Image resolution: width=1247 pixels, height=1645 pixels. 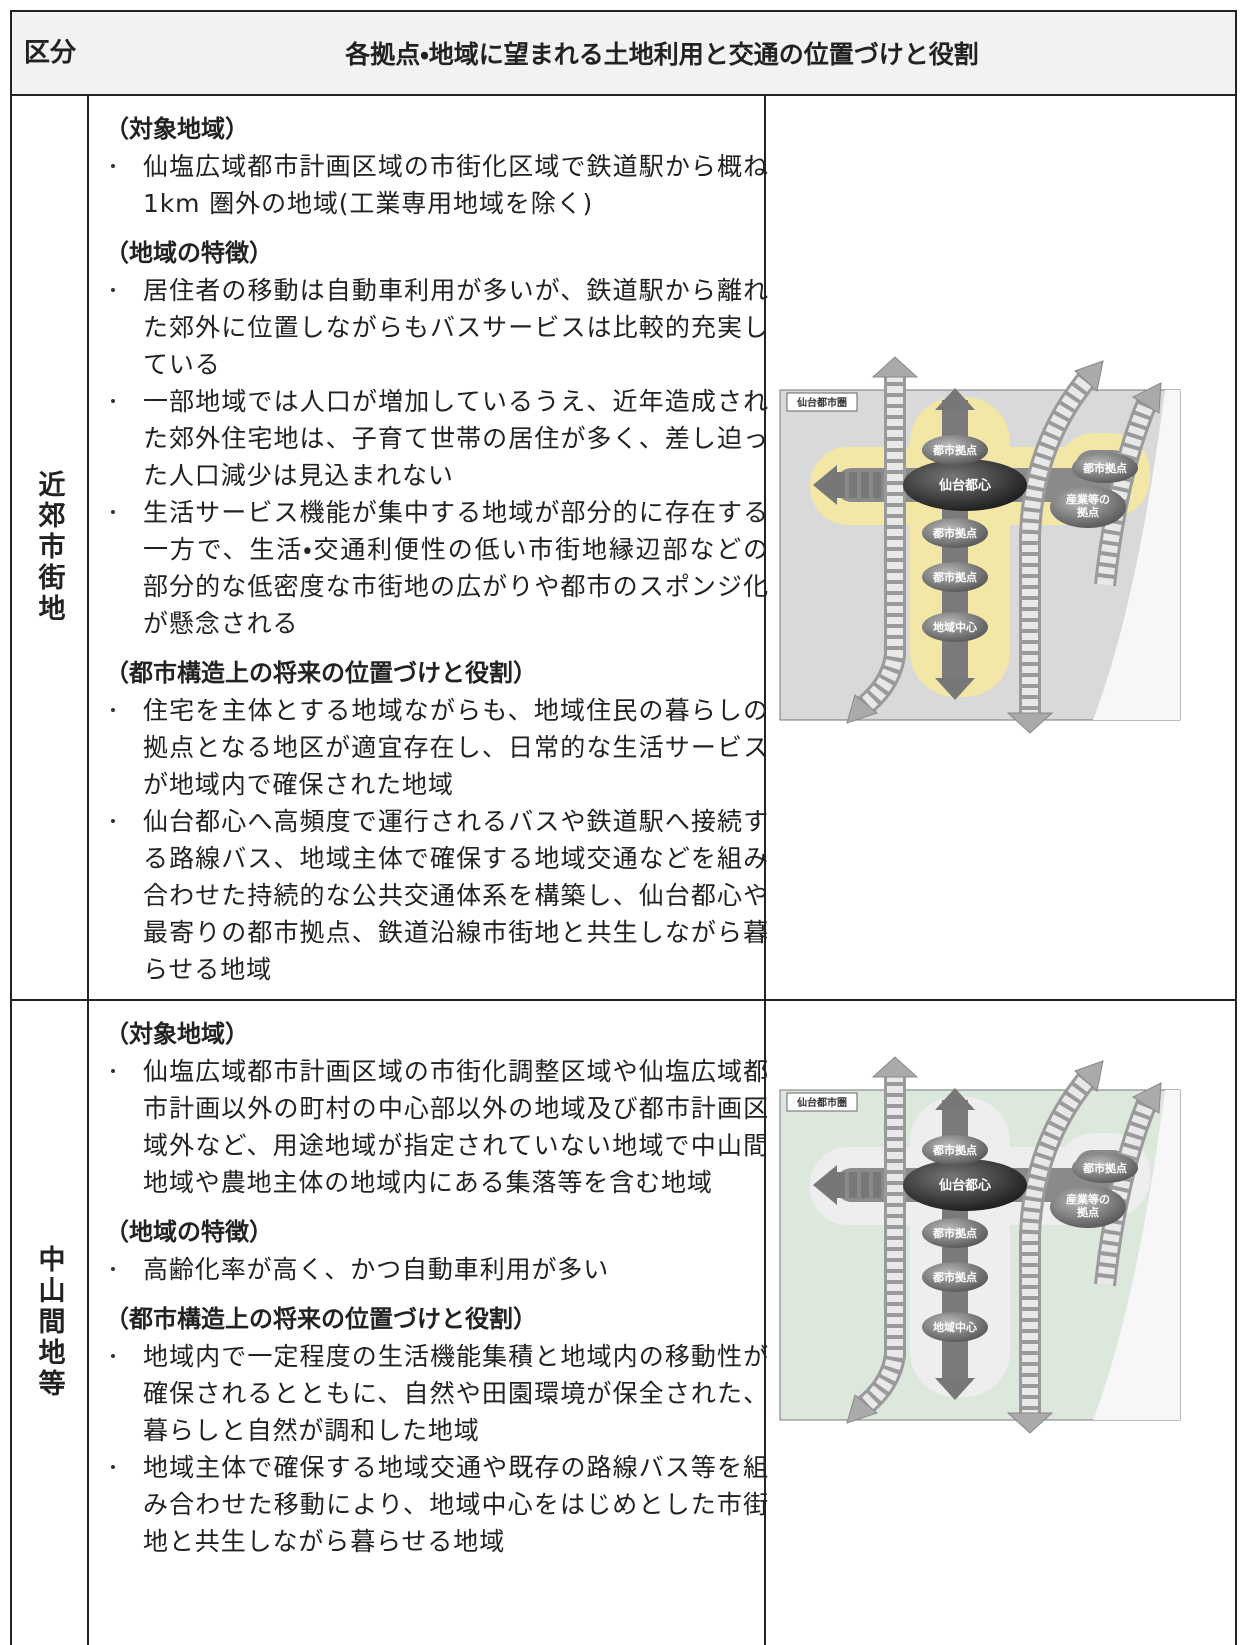 What do you see at coordinates (662, 54) in the screenshot?
I see `header-title: 各拠点・地域に望まれる土地利用と交通の位置づけと役割` at bounding box center [662, 54].